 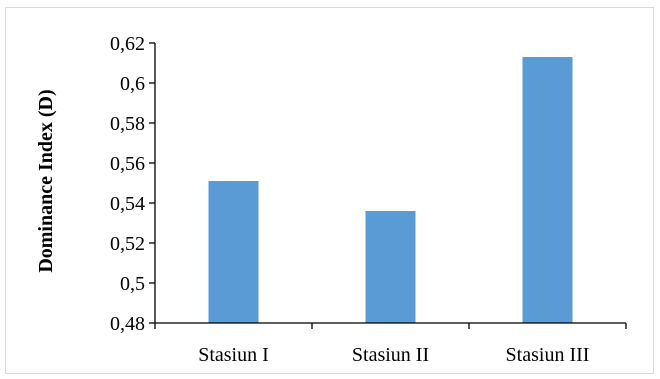 I want to click on y-tick-label: 0,58, so click(x=127, y=124).